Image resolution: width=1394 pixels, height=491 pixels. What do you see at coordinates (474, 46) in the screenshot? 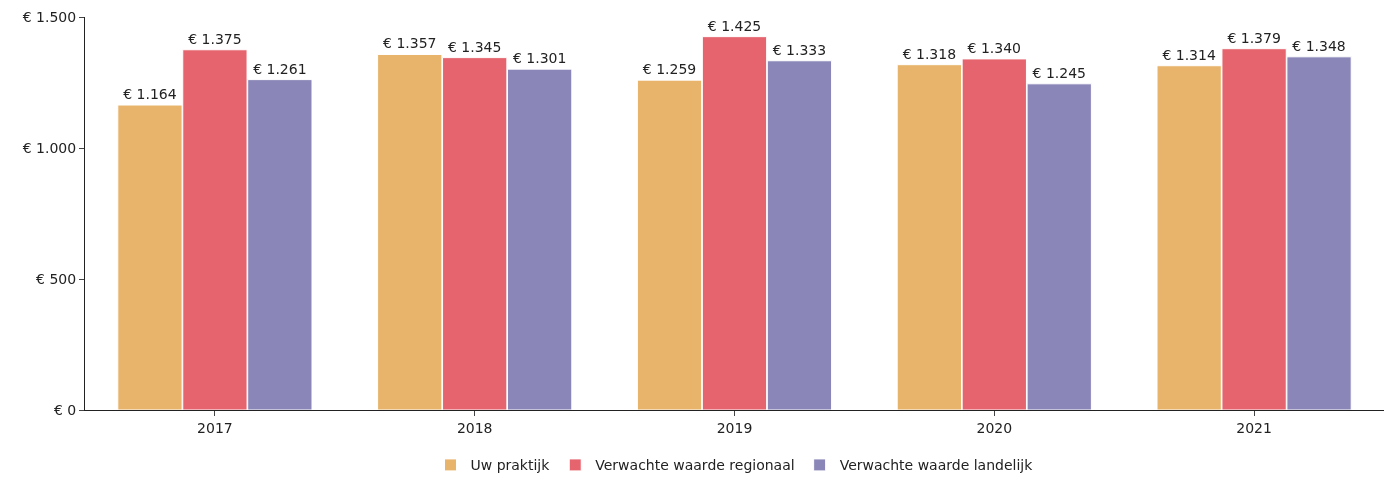
I see `data-label: € 1.345` at bounding box center [474, 46].